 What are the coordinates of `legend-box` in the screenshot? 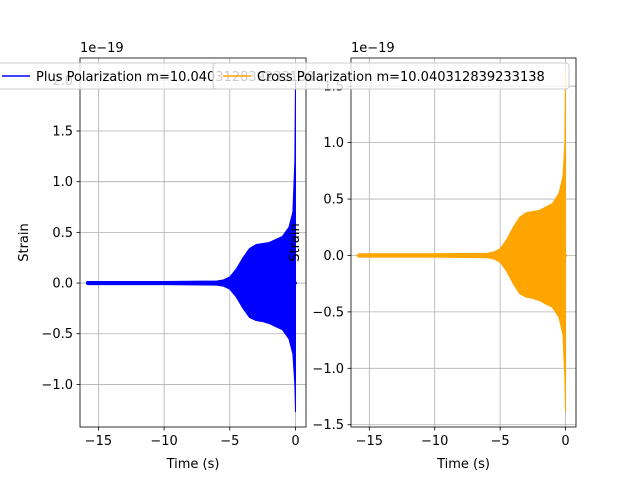 It's located at (391, 76).